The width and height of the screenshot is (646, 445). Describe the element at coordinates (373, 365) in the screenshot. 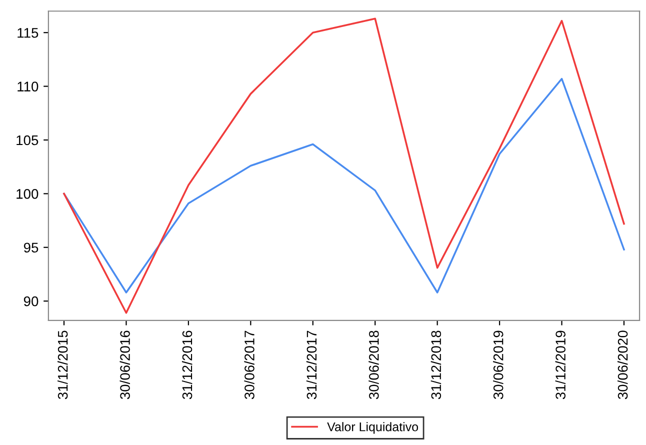

I see `x-tick-label: 30/06/2018` at that location.